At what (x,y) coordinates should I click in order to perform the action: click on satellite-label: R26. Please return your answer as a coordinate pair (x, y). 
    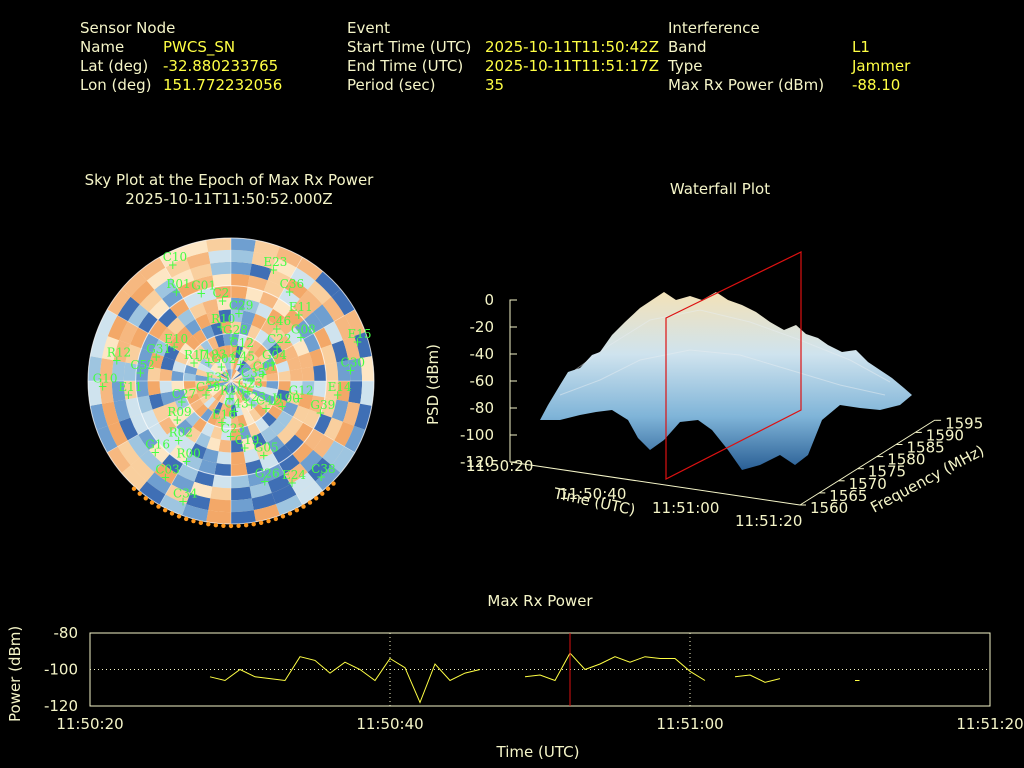
    Looking at the image, I should click on (232, 391).